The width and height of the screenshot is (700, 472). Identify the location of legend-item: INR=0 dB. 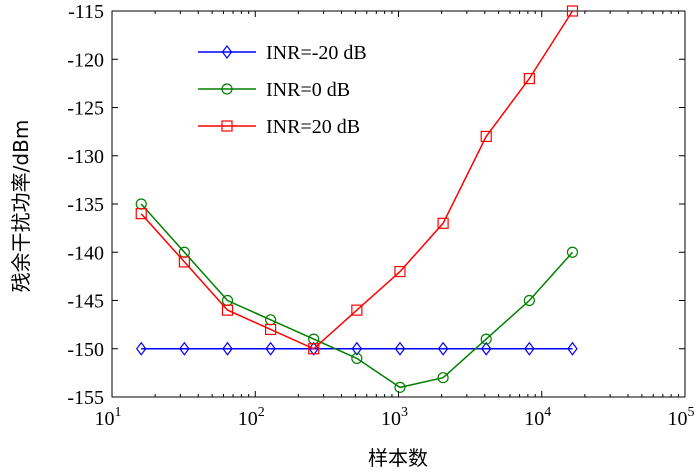
(274, 90).